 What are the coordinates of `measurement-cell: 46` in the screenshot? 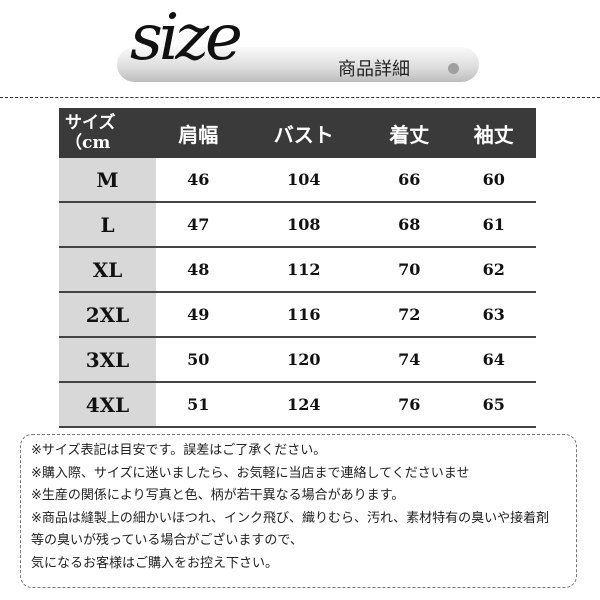 It's located at (198, 180).